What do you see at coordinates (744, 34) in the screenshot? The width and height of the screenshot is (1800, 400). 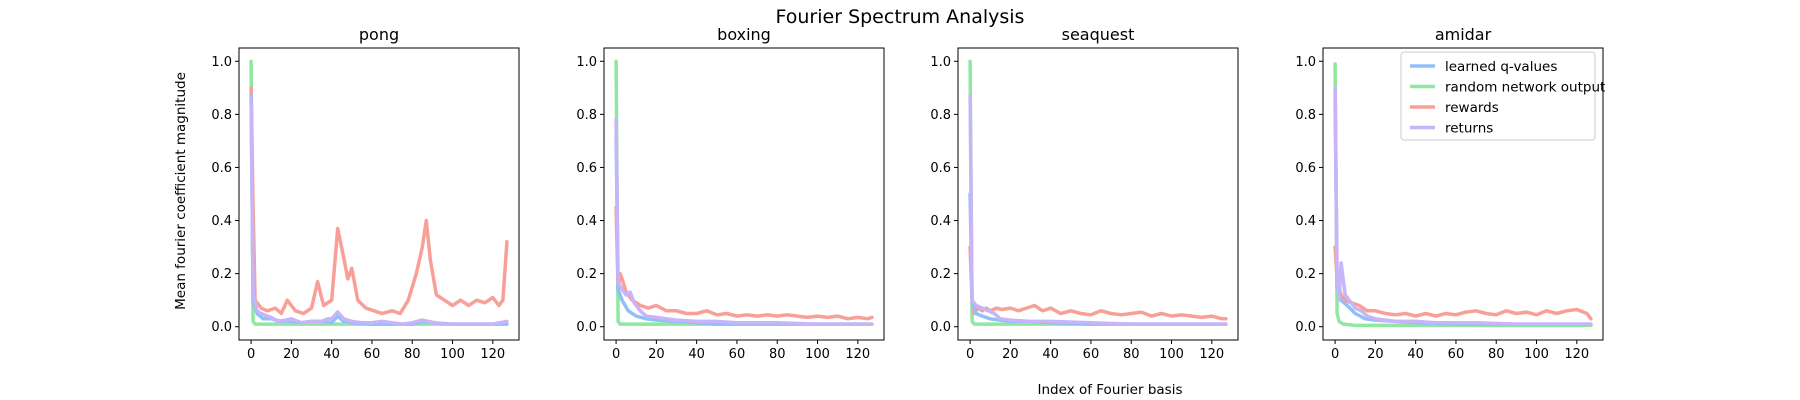 I see `panel-title: boxing` at bounding box center [744, 34].